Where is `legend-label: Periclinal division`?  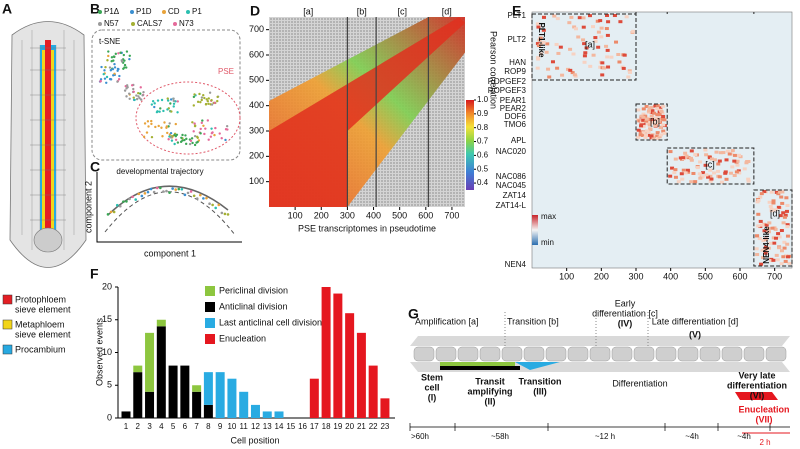 legend-label: Periclinal division is located at coordinates (253, 290).